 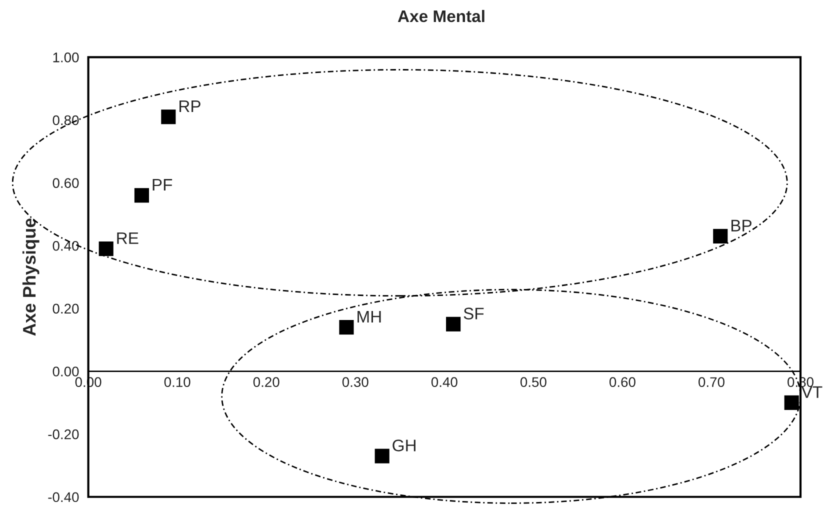 I want to click on annotation: PF, so click(x=162, y=185).